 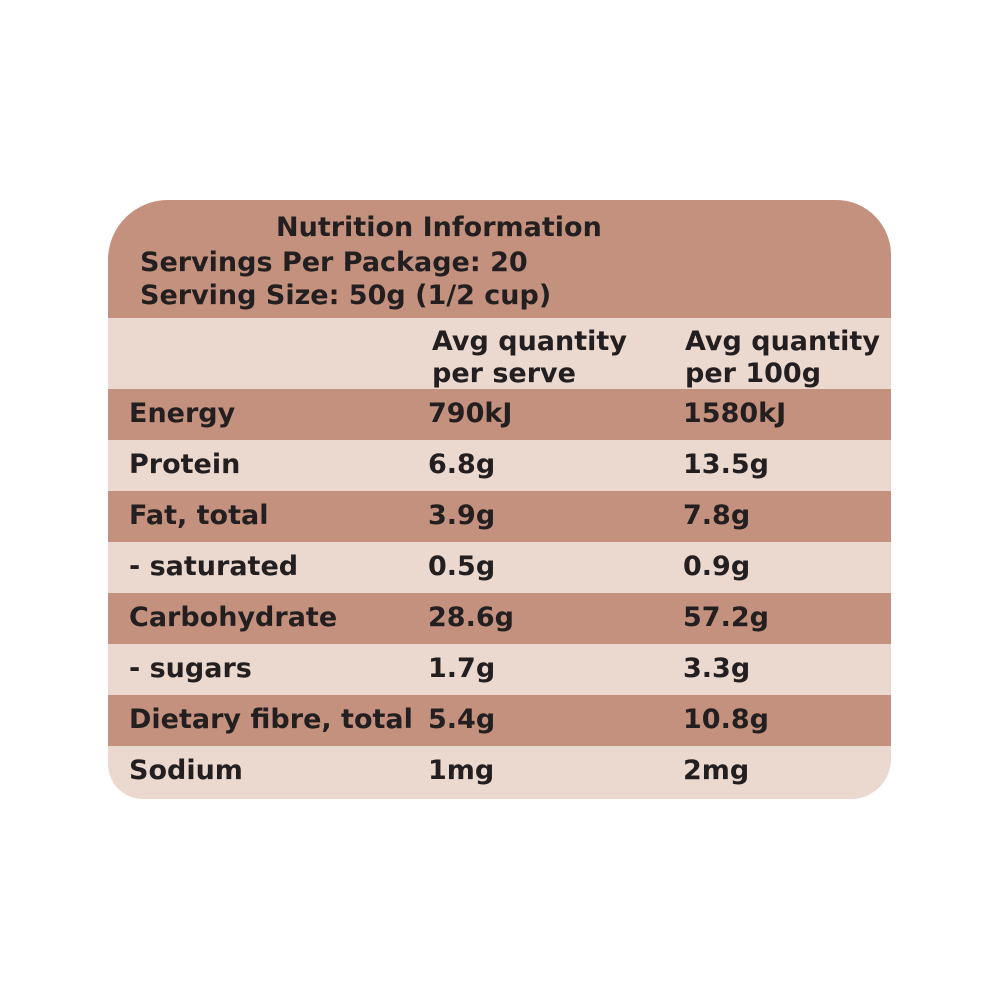 I want to click on value-cell: 7.8g, so click(x=717, y=515).